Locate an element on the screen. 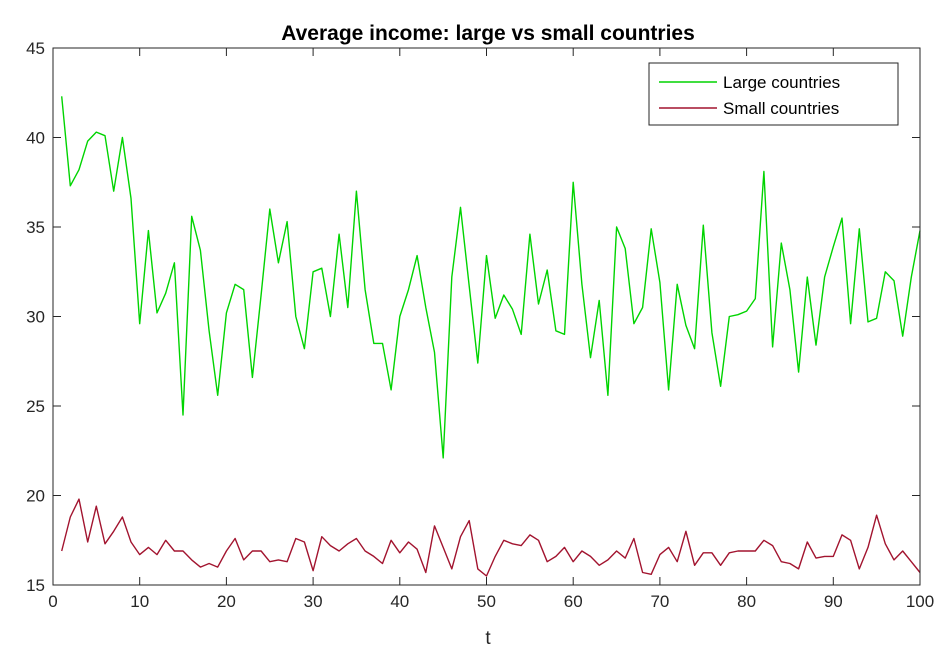 The width and height of the screenshot is (946, 649). x-tick-label: 20 is located at coordinates (226, 601).